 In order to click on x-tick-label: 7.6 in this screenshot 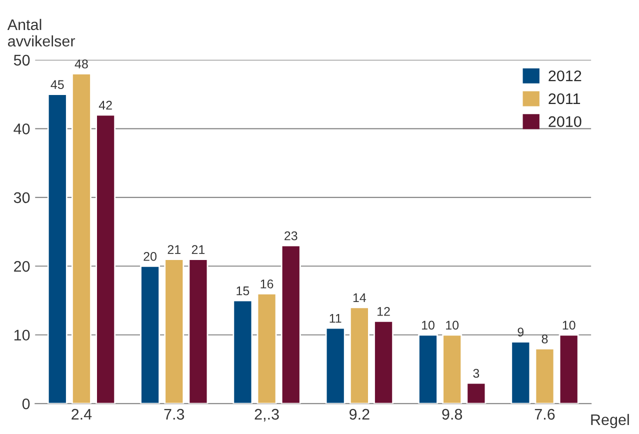, I will do `click(544, 414)`.